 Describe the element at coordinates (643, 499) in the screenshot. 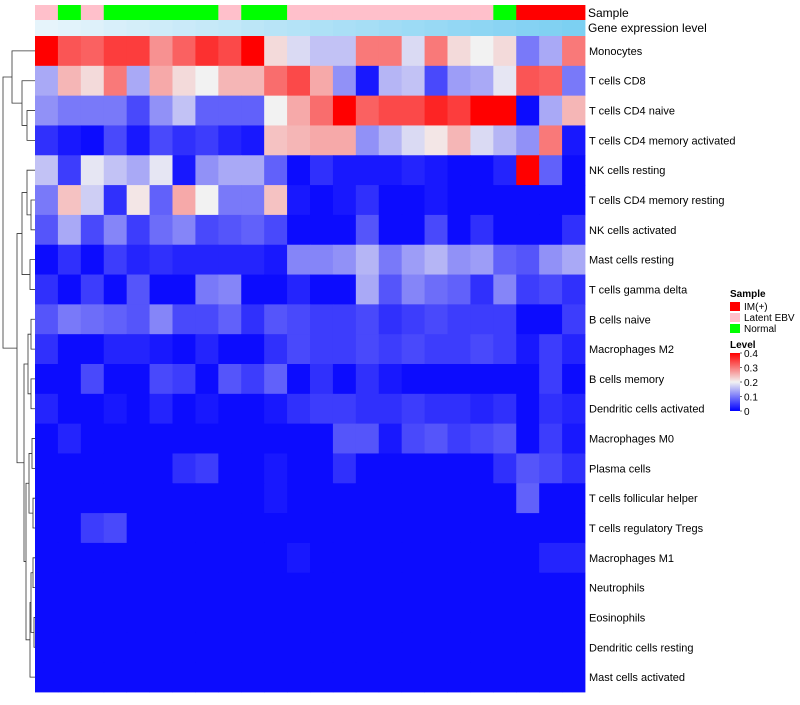

I see `row-label: T cells follicular helper` at that location.